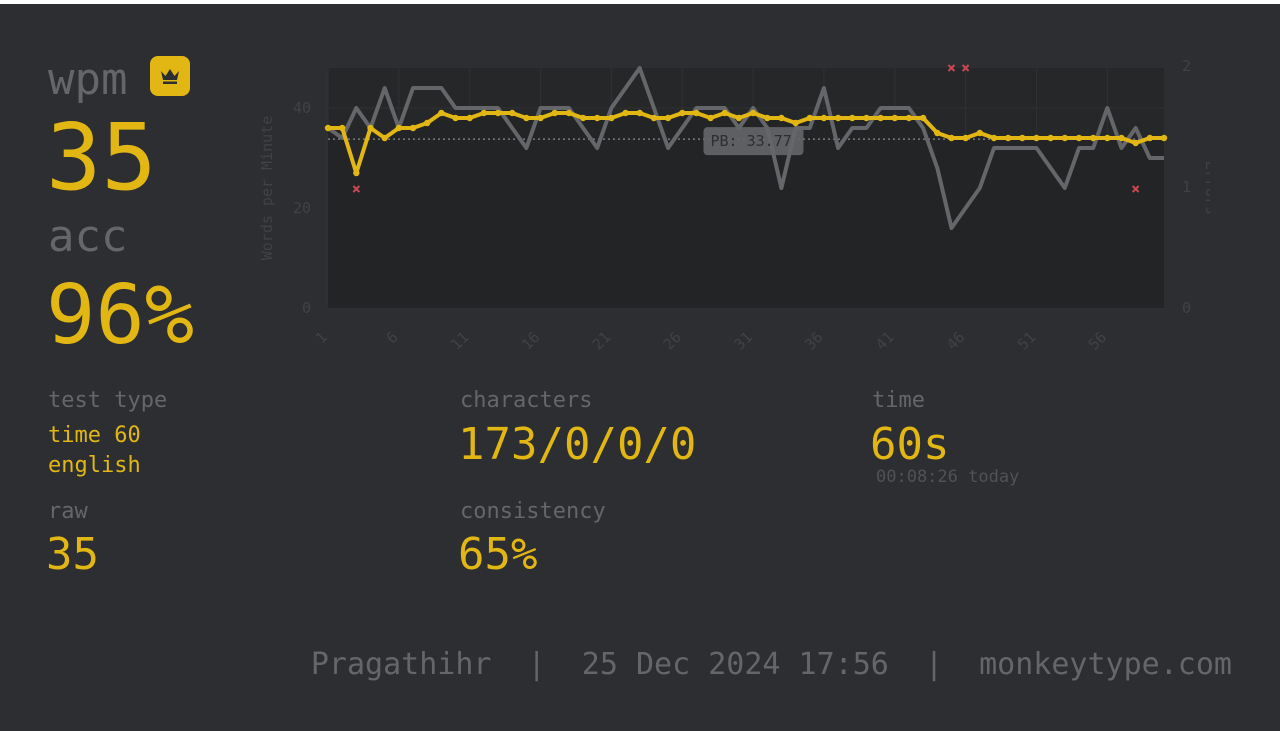 The image size is (1280, 731). Describe the element at coordinates (321, 337) in the screenshot. I see `x-tick-label: 1` at that location.